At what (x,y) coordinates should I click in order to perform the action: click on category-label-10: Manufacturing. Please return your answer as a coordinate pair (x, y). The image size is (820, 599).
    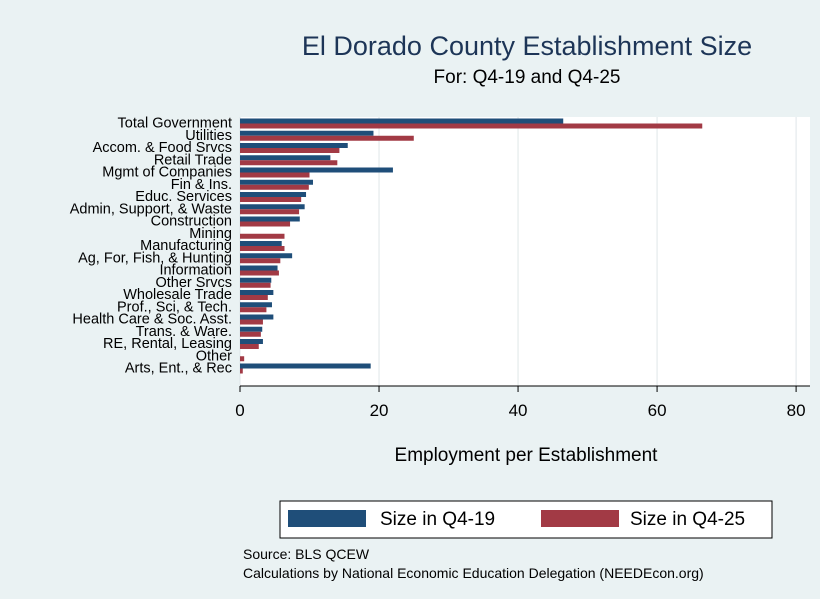
    Looking at the image, I should click on (186, 246).